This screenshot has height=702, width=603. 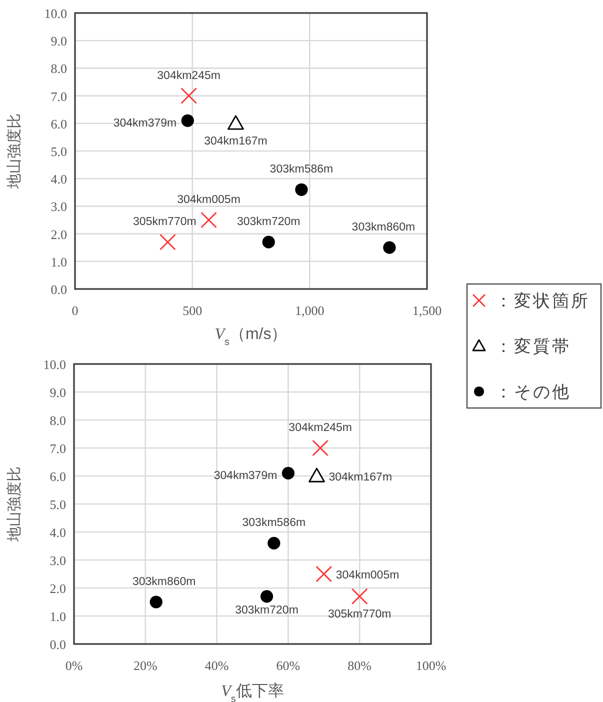 I want to click on legend-label: ：その他, so click(x=533, y=392).